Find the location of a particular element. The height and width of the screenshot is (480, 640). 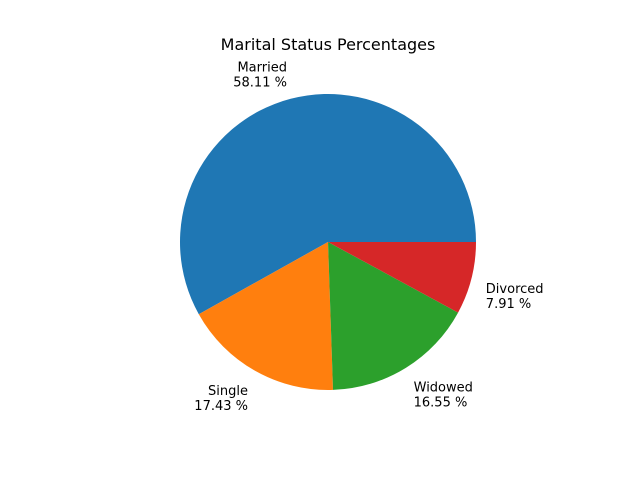

chart-title: Marital Status Percentages is located at coordinates (328, 44).